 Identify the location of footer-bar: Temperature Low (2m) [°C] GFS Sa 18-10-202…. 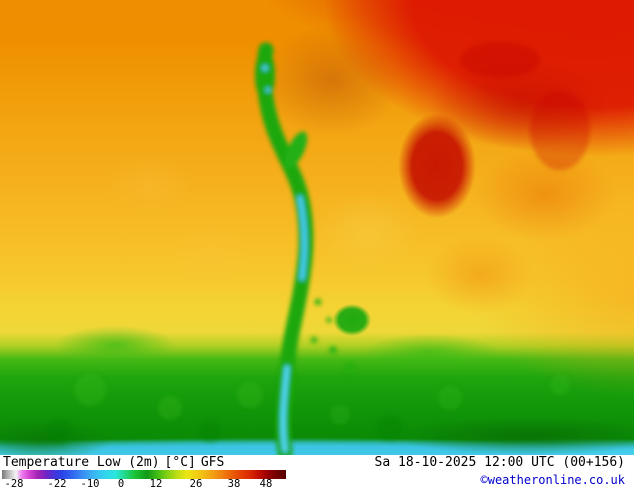
(317, 472).